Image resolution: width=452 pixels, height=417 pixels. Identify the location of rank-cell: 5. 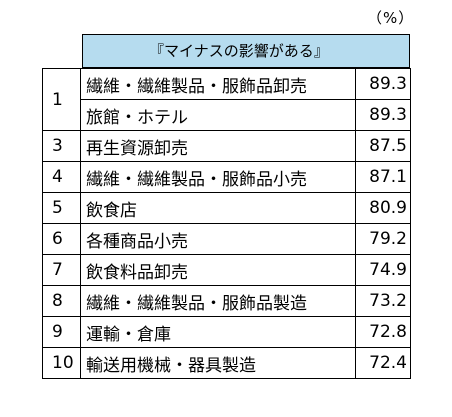
(61, 208).